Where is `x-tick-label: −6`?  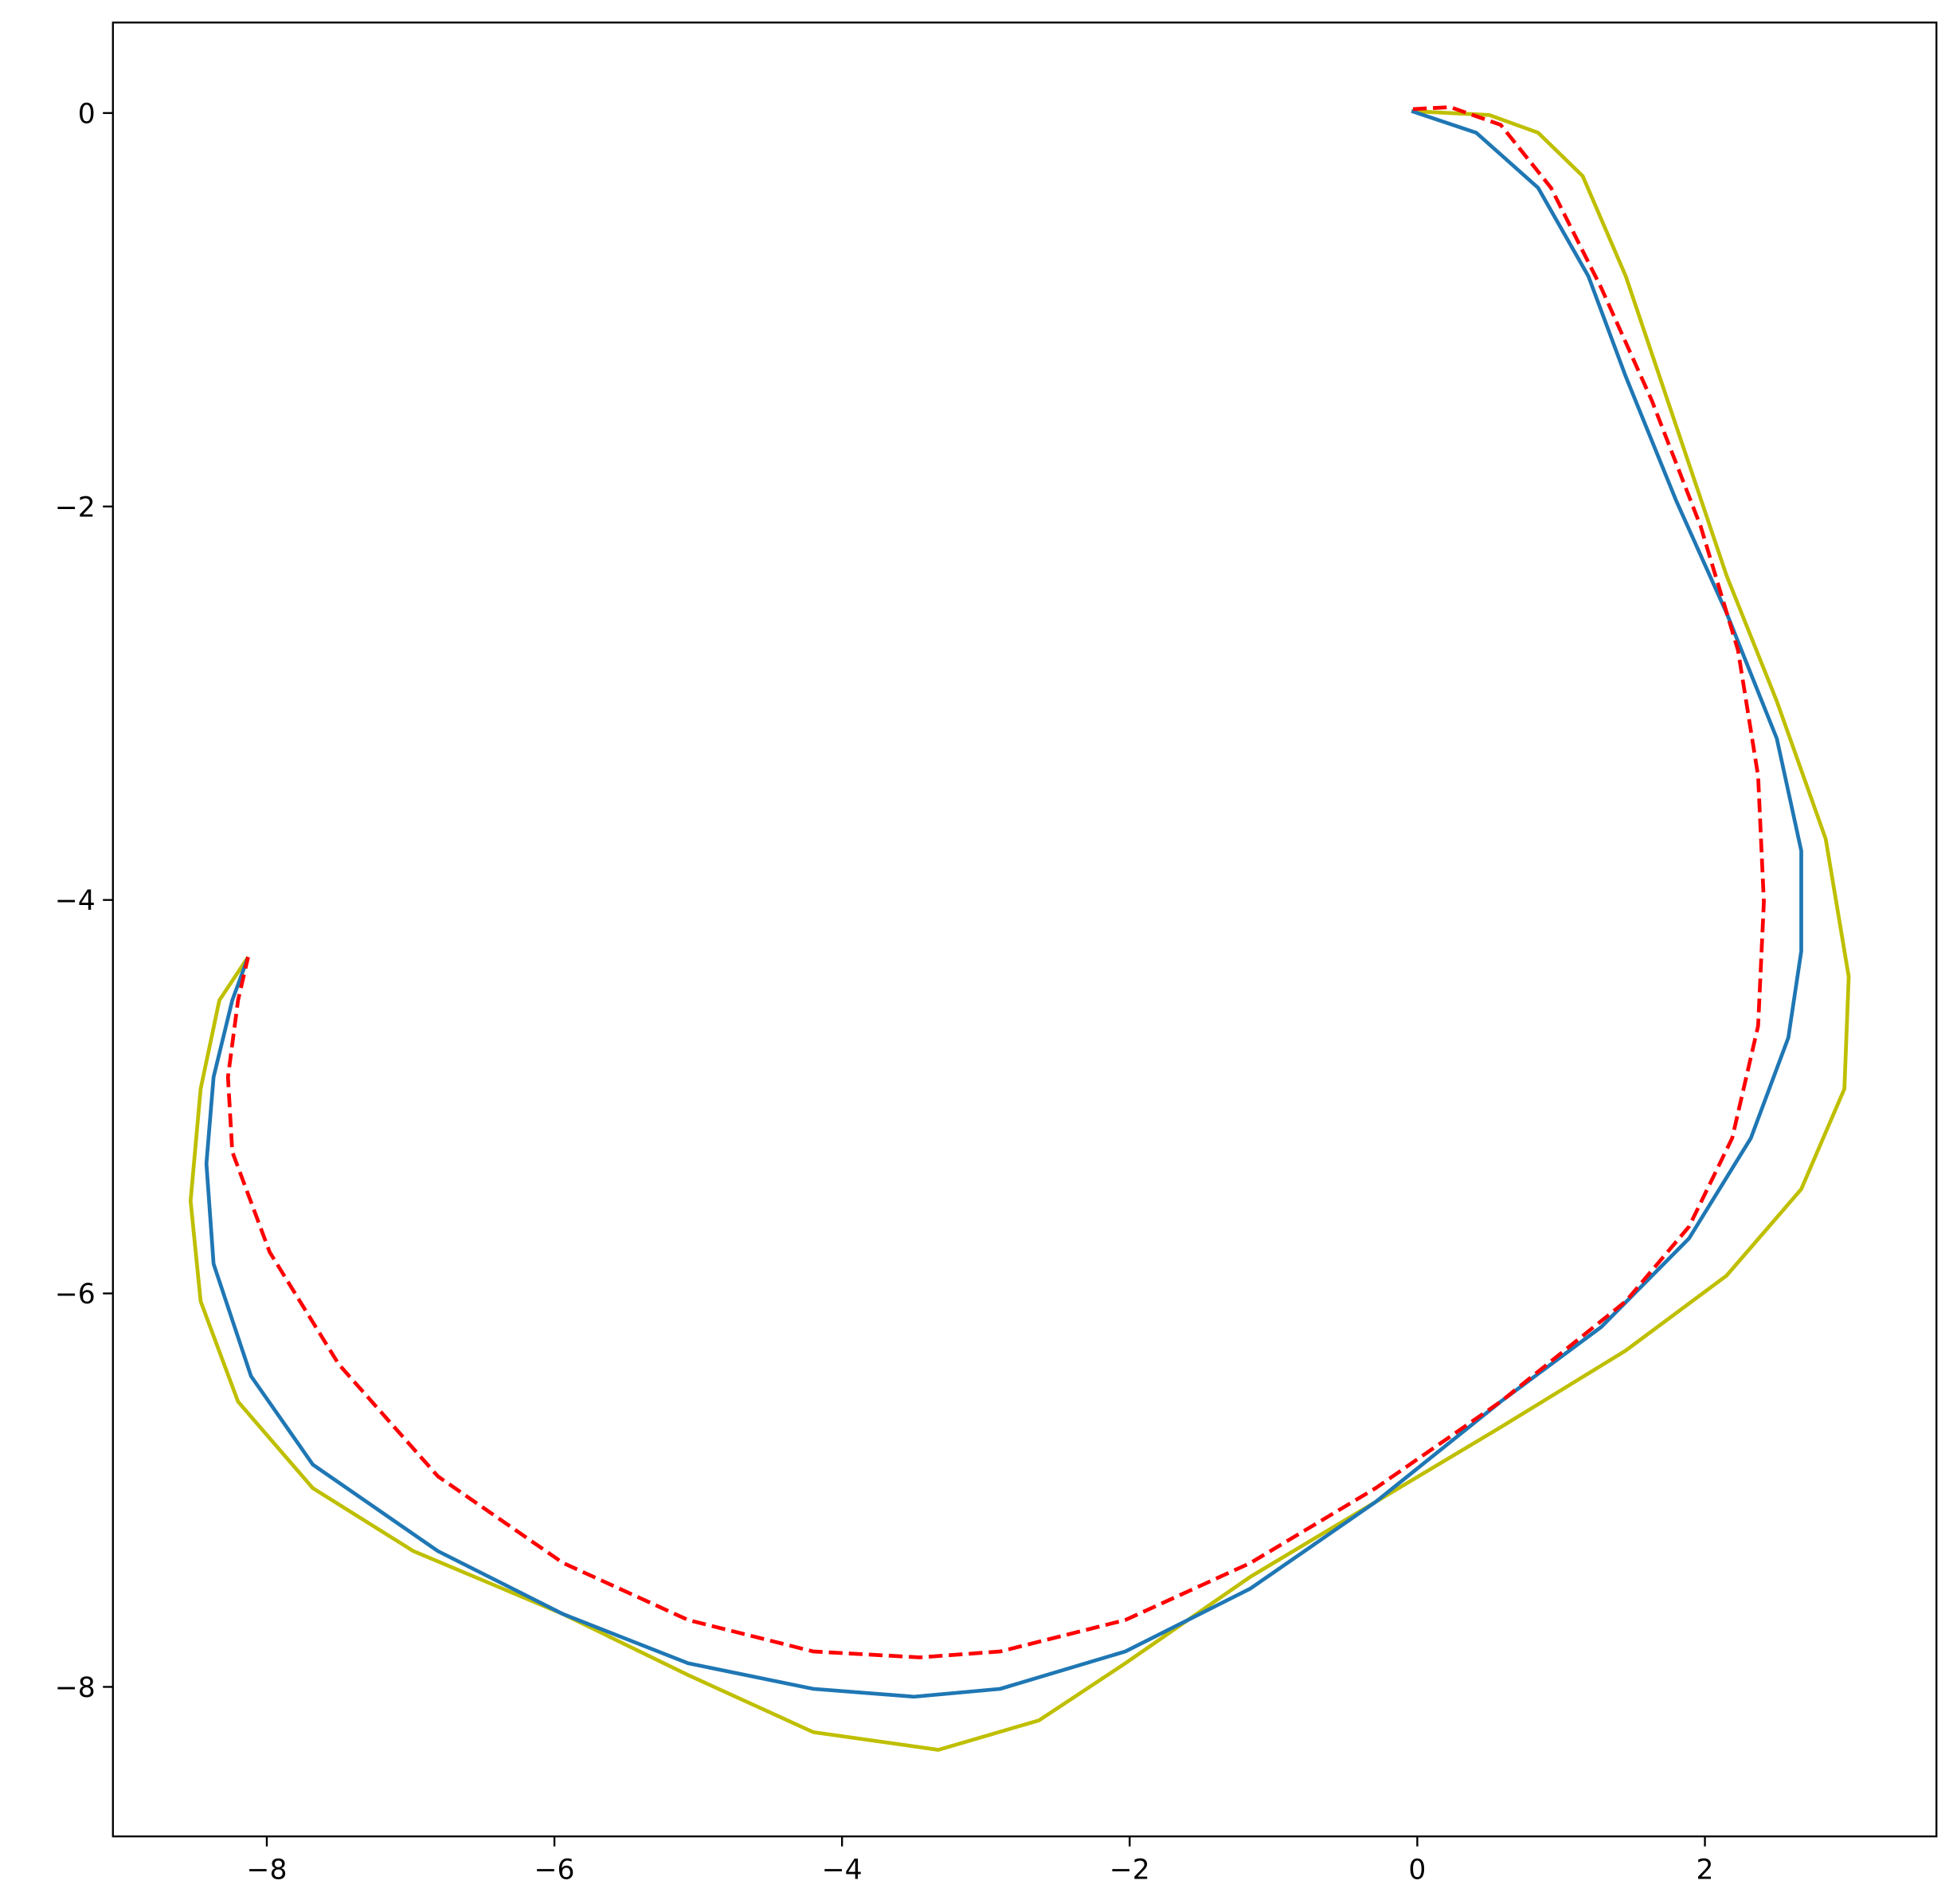 x-tick-label: −6 is located at coordinates (554, 1870).